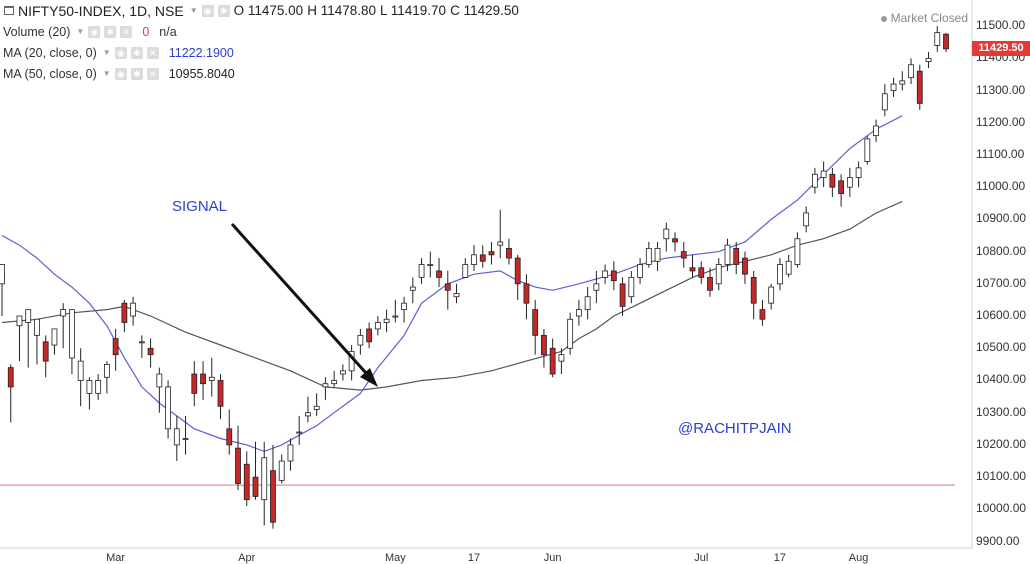 The image size is (1030, 564). I want to click on collapse-legend-icon, so click(9, 10).